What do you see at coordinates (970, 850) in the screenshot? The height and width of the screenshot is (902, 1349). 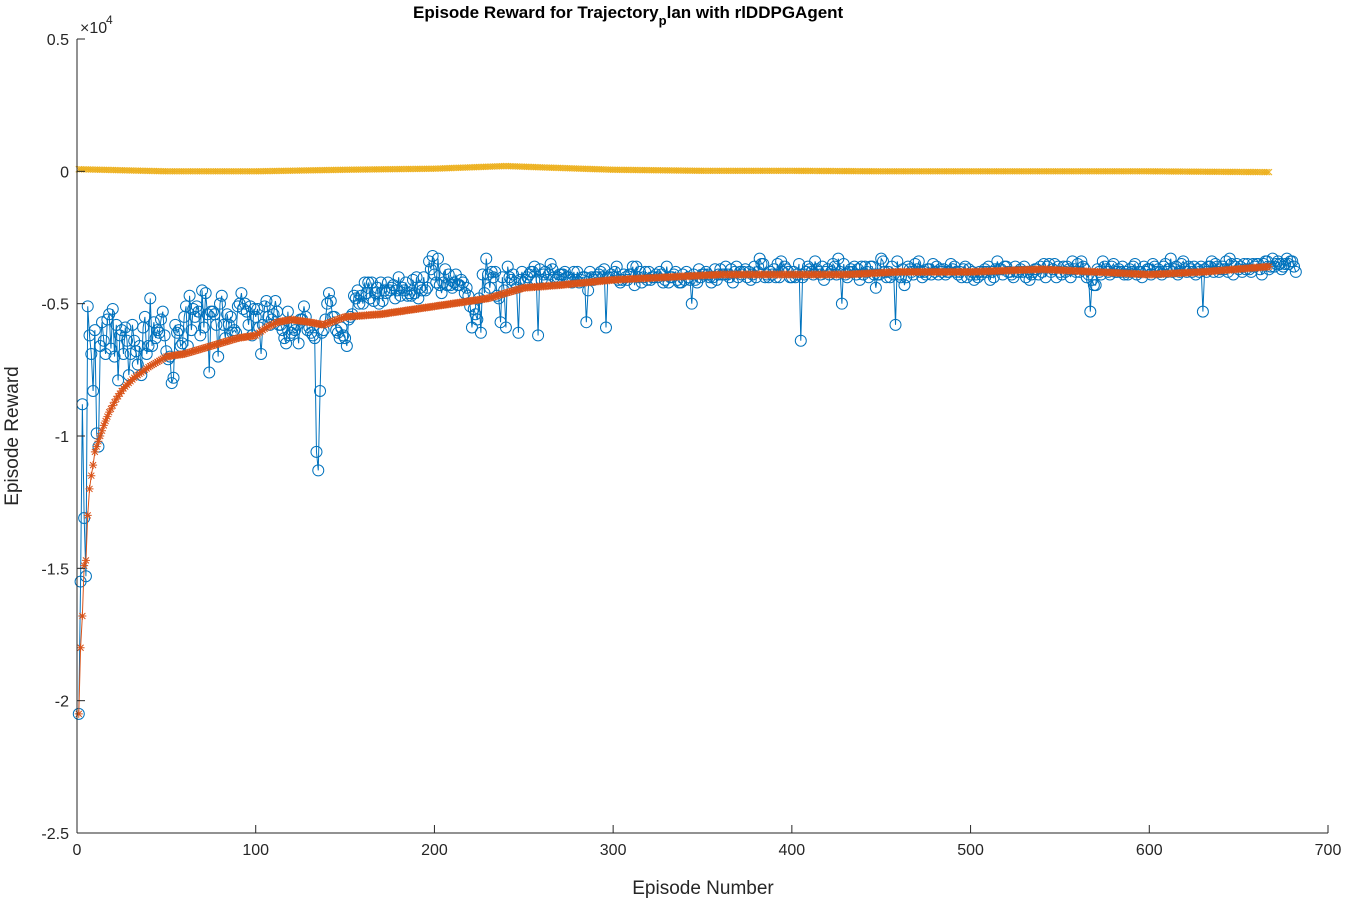 I see `x-tick-label: 500` at bounding box center [970, 850].